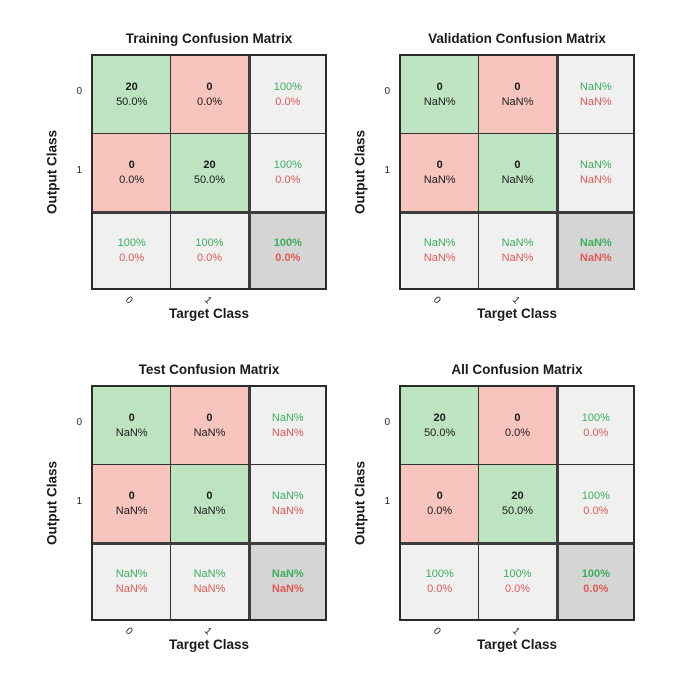  I want to click on cell-r2c0-col-summary: 100% 0.0%, so click(440, 580).